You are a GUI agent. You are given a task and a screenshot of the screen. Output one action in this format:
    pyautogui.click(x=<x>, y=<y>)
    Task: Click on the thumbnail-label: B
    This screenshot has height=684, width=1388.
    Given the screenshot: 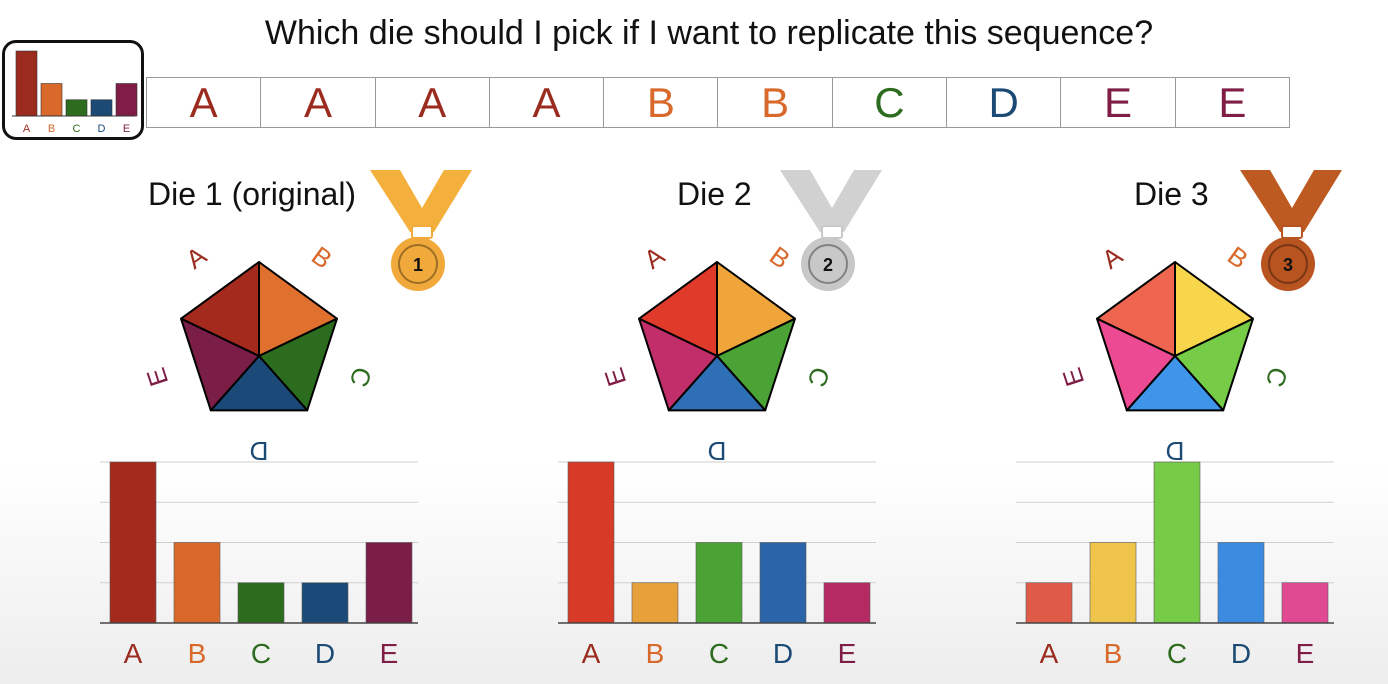 What is the action you would take?
    pyautogui.click(x=51, y=129)
    